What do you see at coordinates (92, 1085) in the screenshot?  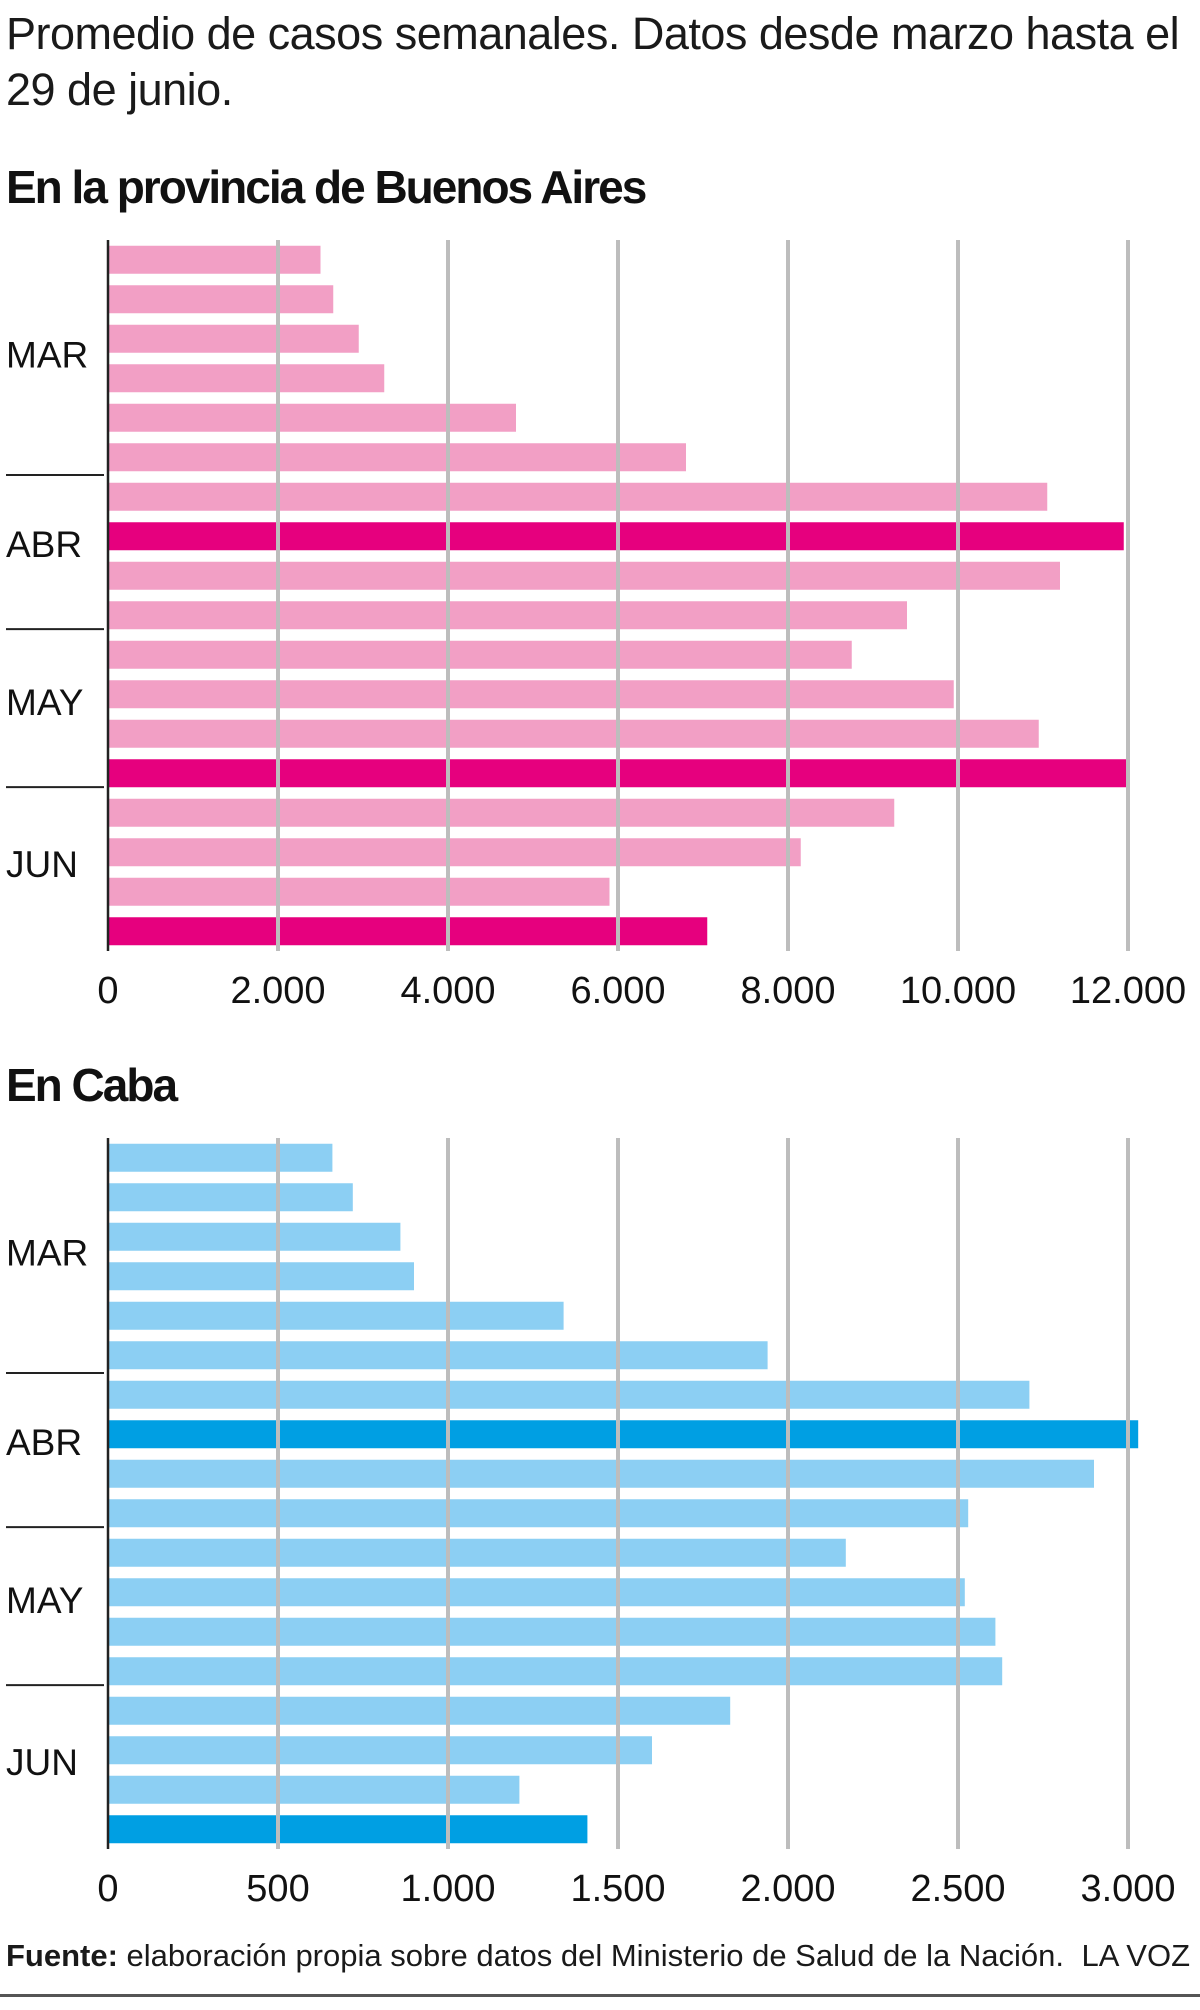 I see `chart-title-caba: En Caba` at bounding box center [92, 1085].